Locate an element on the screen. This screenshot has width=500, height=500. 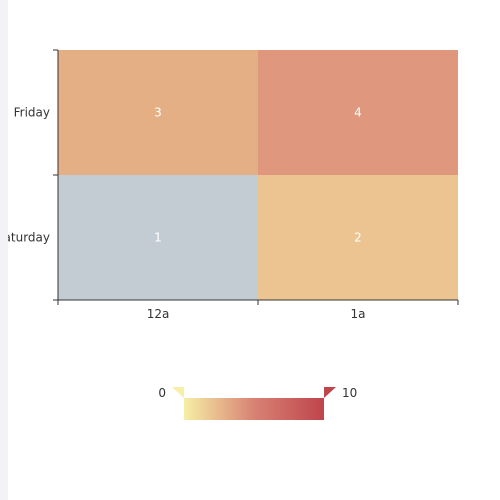
visual-map-min-label: 0 is located at coordinates (162, 393).